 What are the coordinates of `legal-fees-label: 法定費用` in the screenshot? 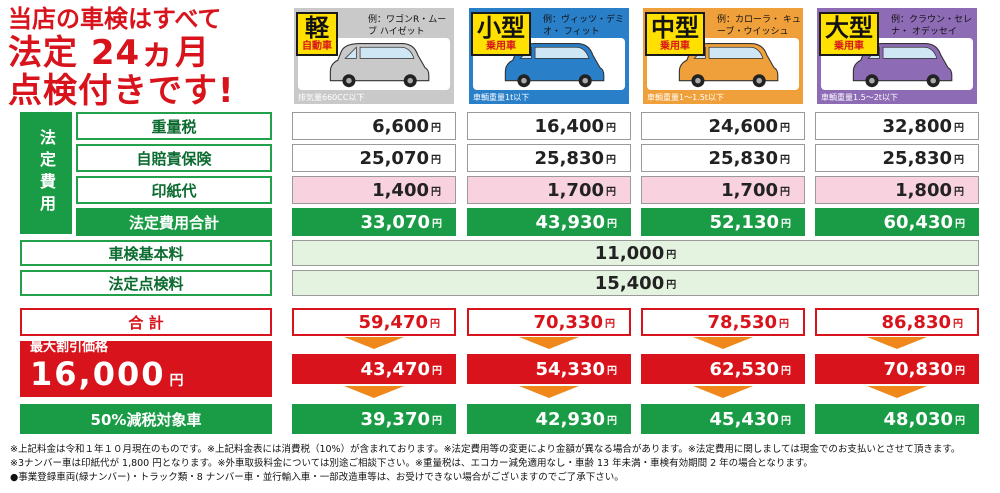 It's located at (46, 173).